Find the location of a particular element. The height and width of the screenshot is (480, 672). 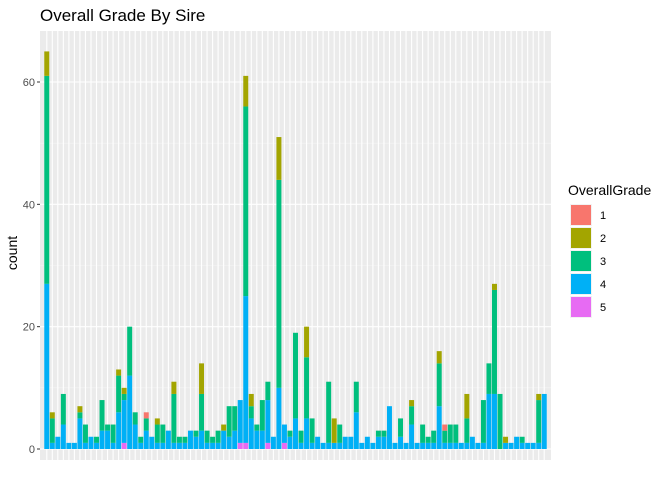

y-axis: 0 20 40 60 is located at coordinates (31, 266).